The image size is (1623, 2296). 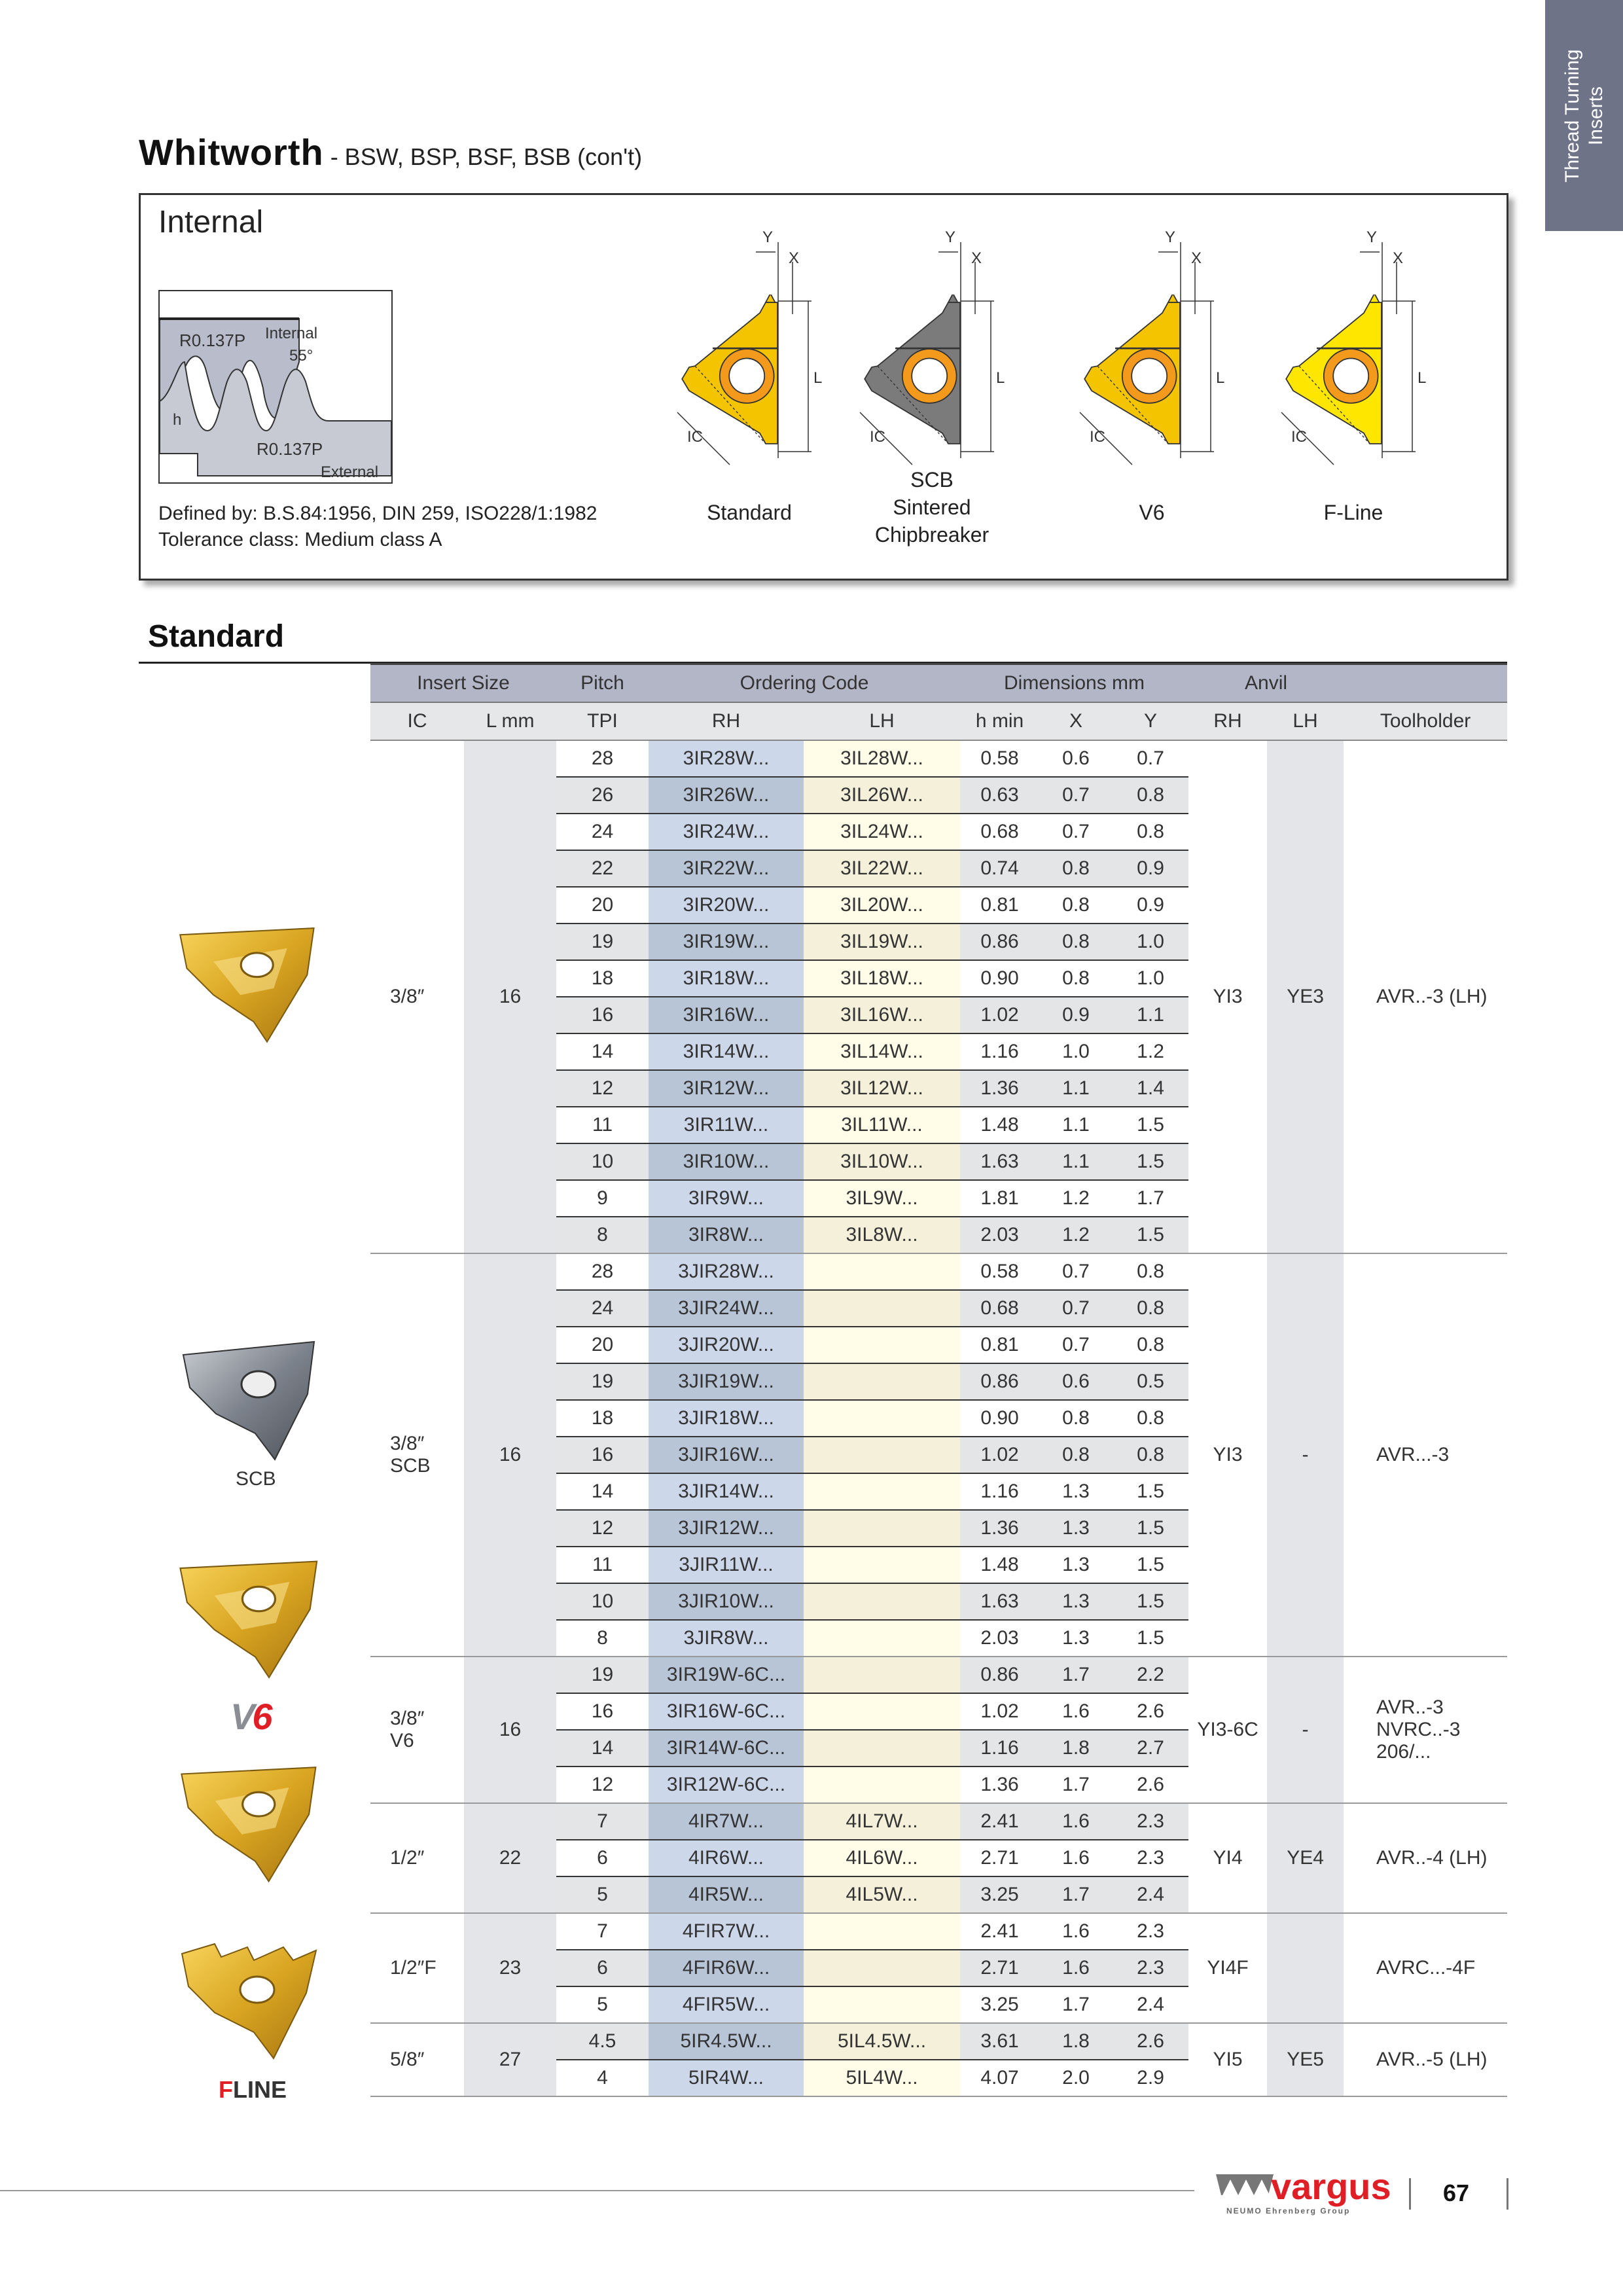 What do you see at coordinates (1410, 2194) in the screenshot?
I see `footer-divider` at bounding box center [1410, 2194].